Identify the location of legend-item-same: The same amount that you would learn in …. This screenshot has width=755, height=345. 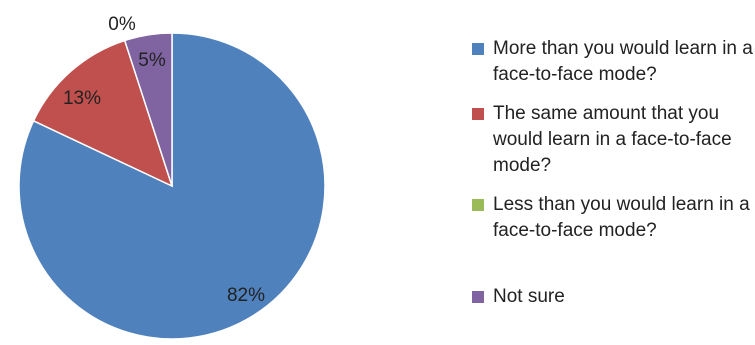
(608, 140).